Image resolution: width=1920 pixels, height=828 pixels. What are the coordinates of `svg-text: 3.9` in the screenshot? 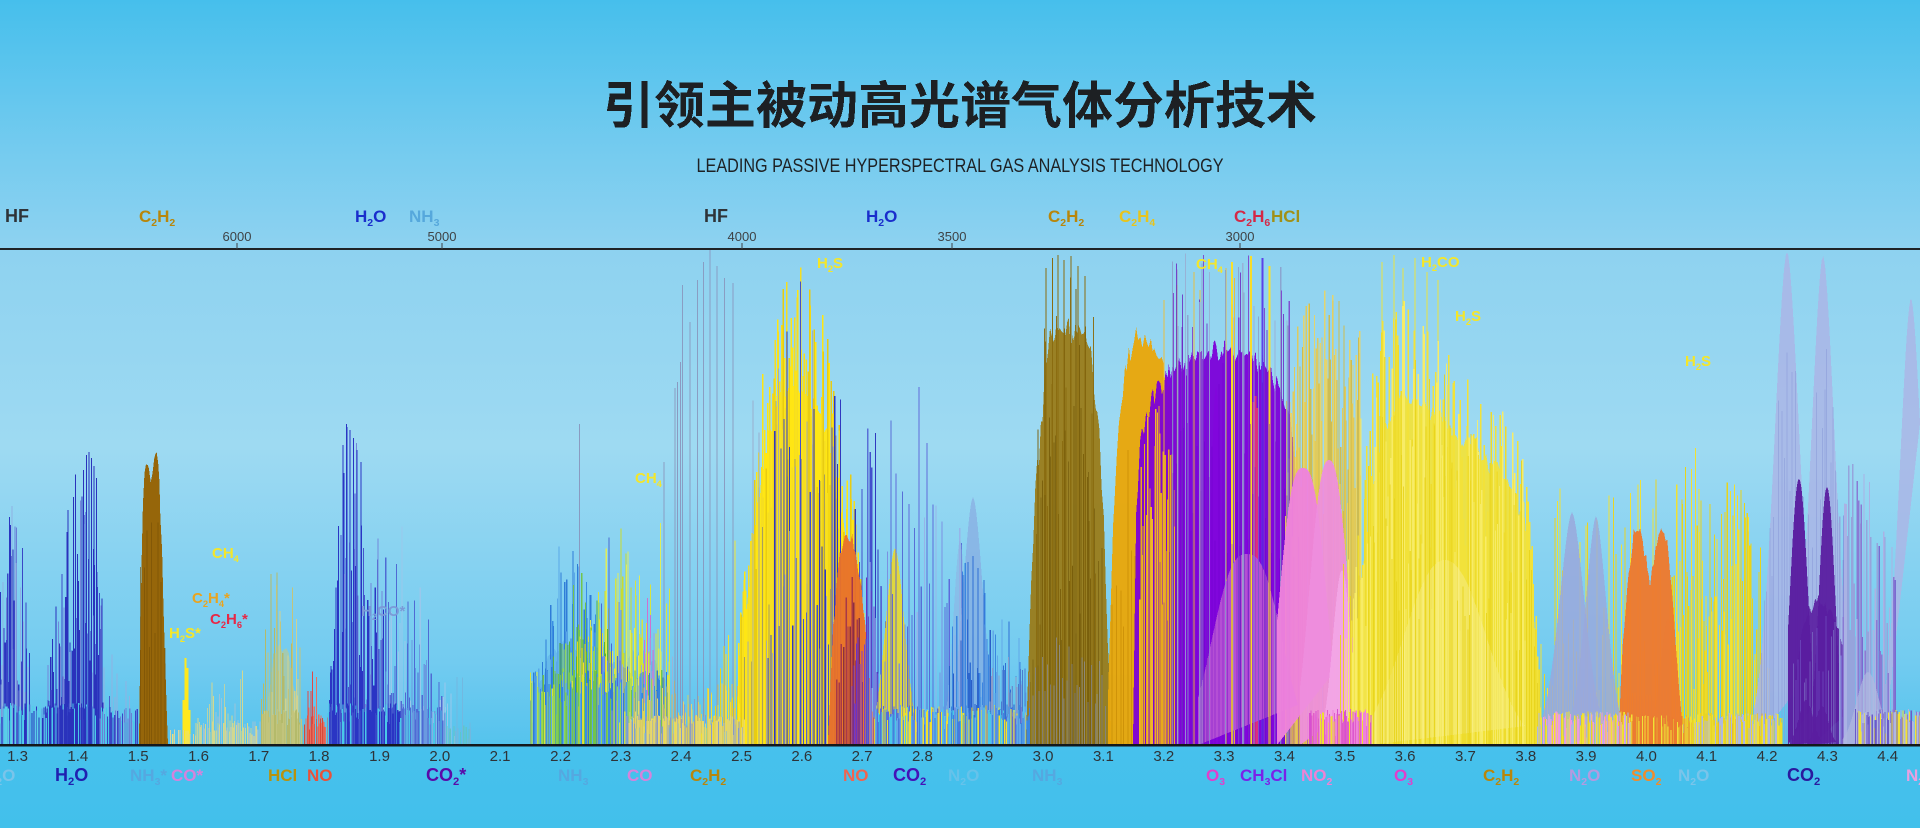 It's located at (1586, 756).